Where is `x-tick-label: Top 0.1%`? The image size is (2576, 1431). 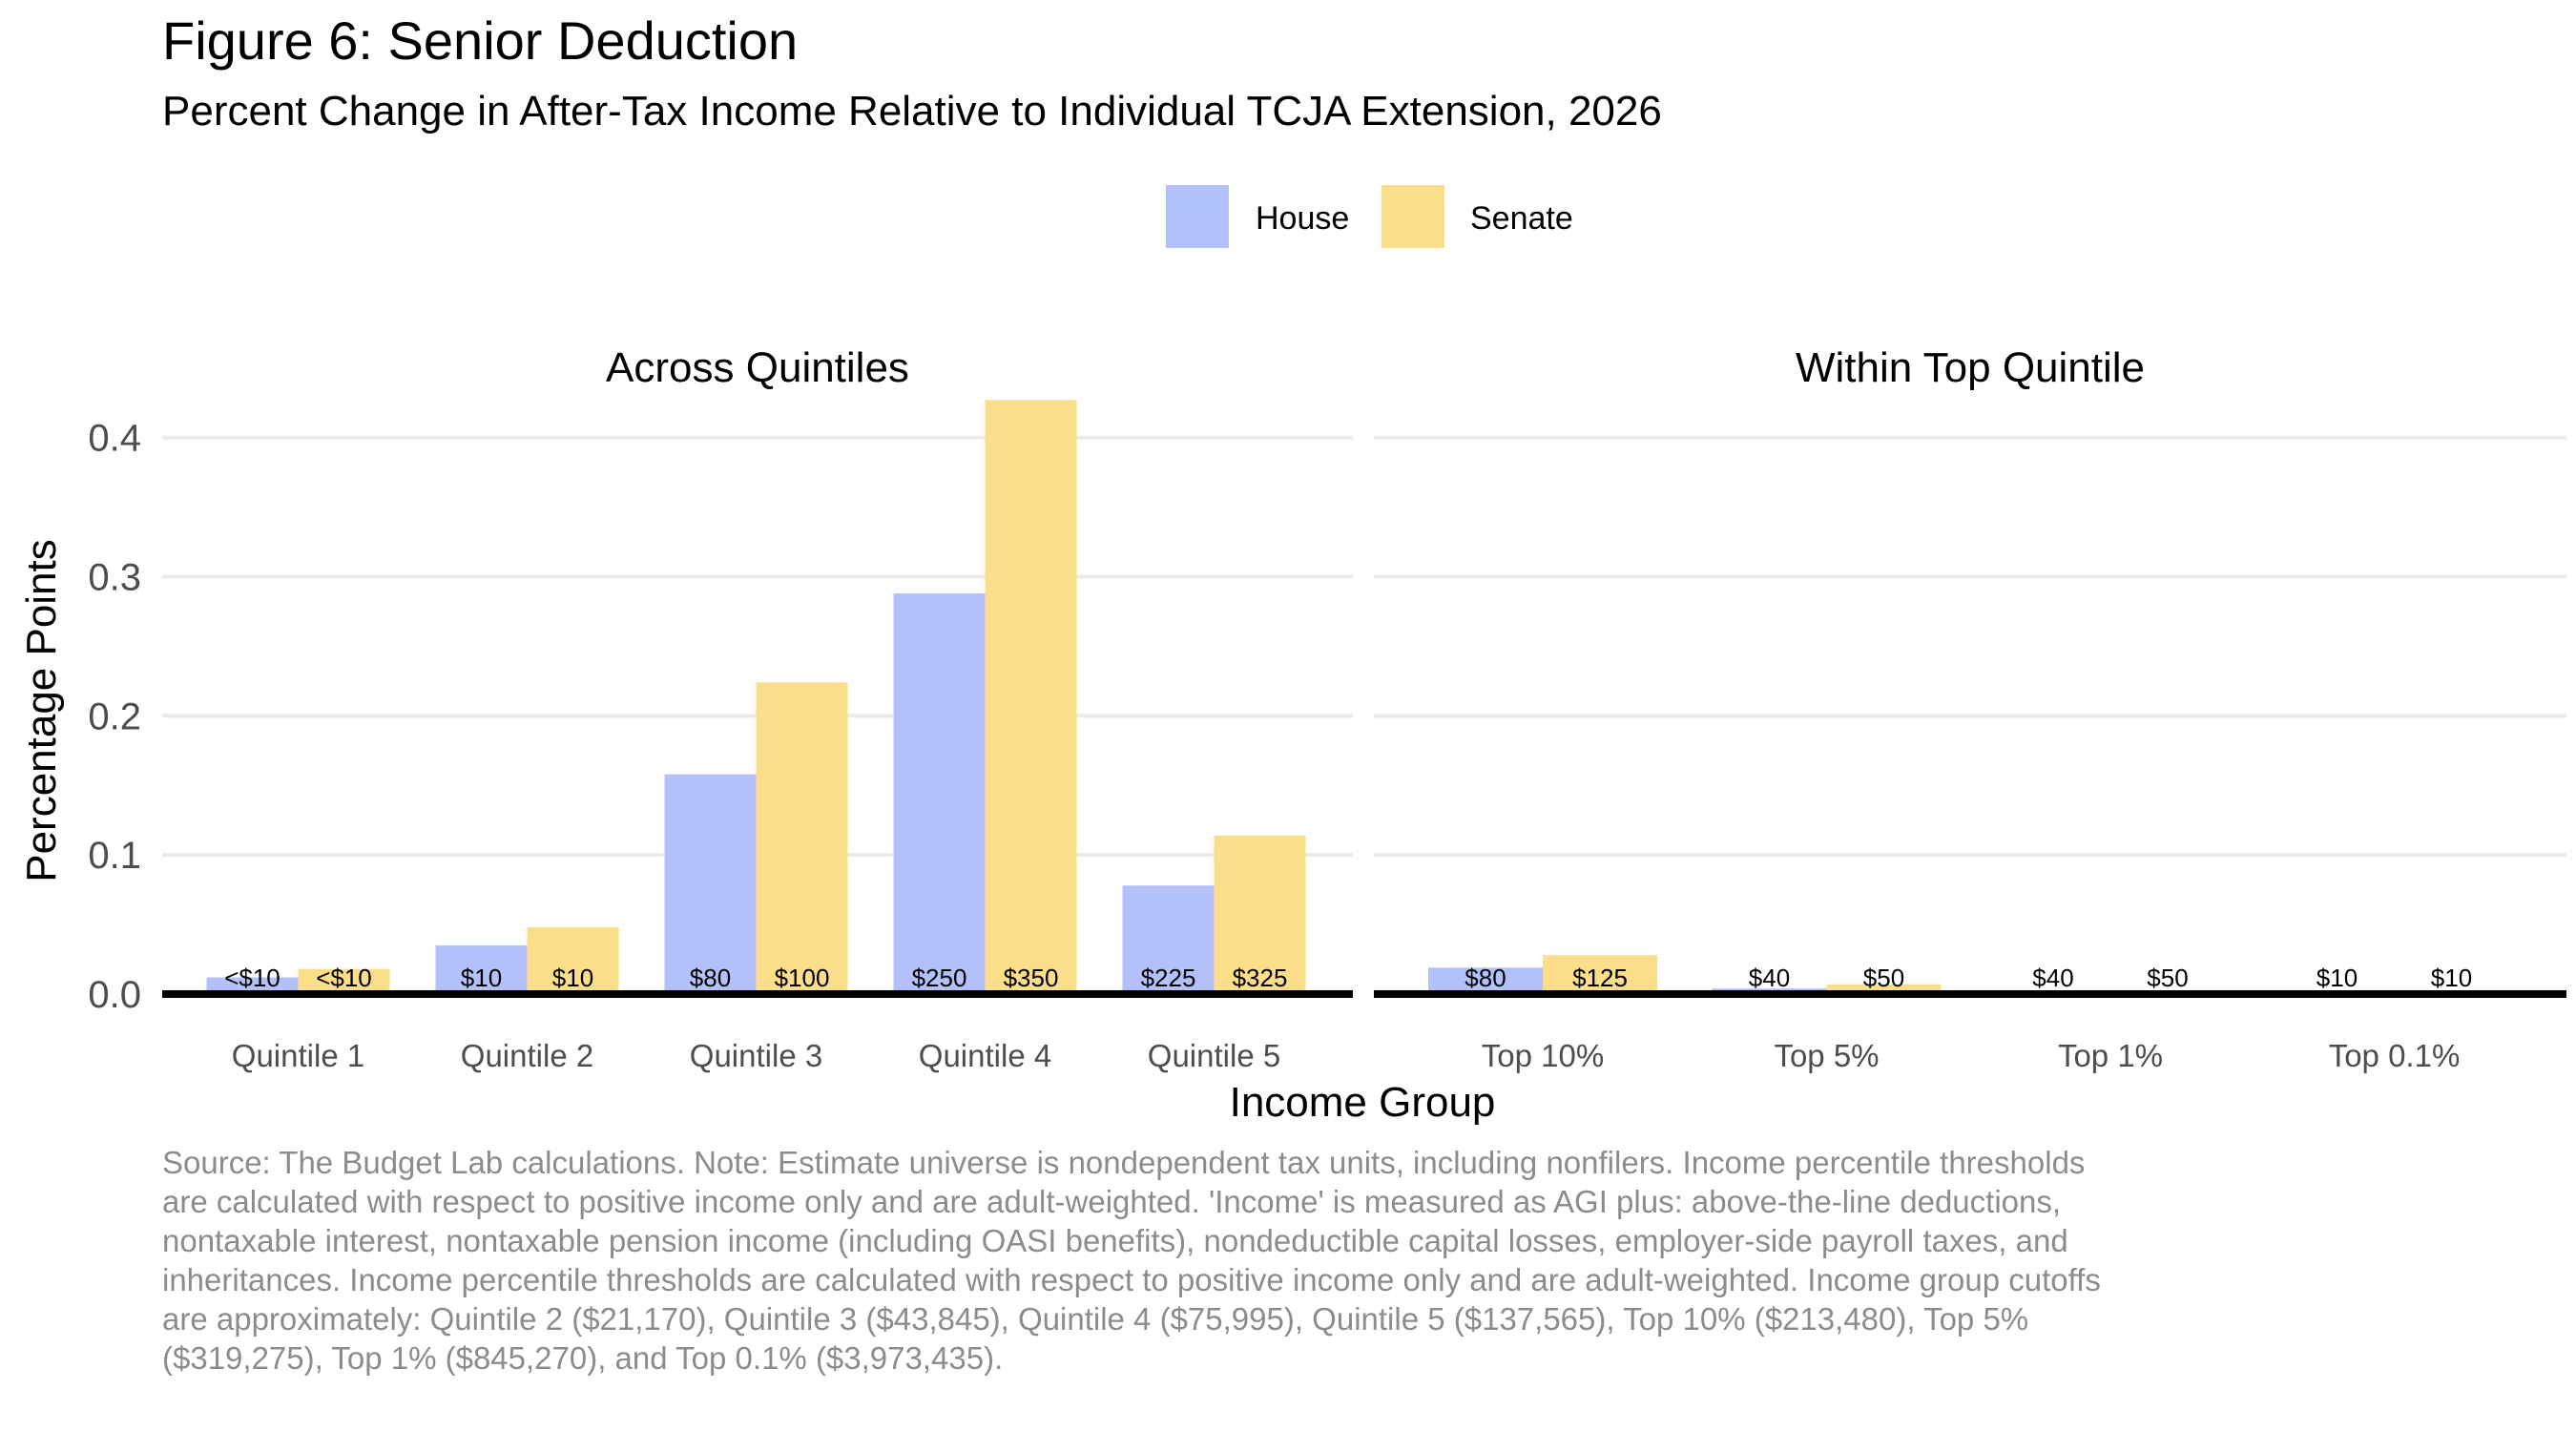 x-tick-label: Top 0.1% is located at coordinates (2395, 1055).